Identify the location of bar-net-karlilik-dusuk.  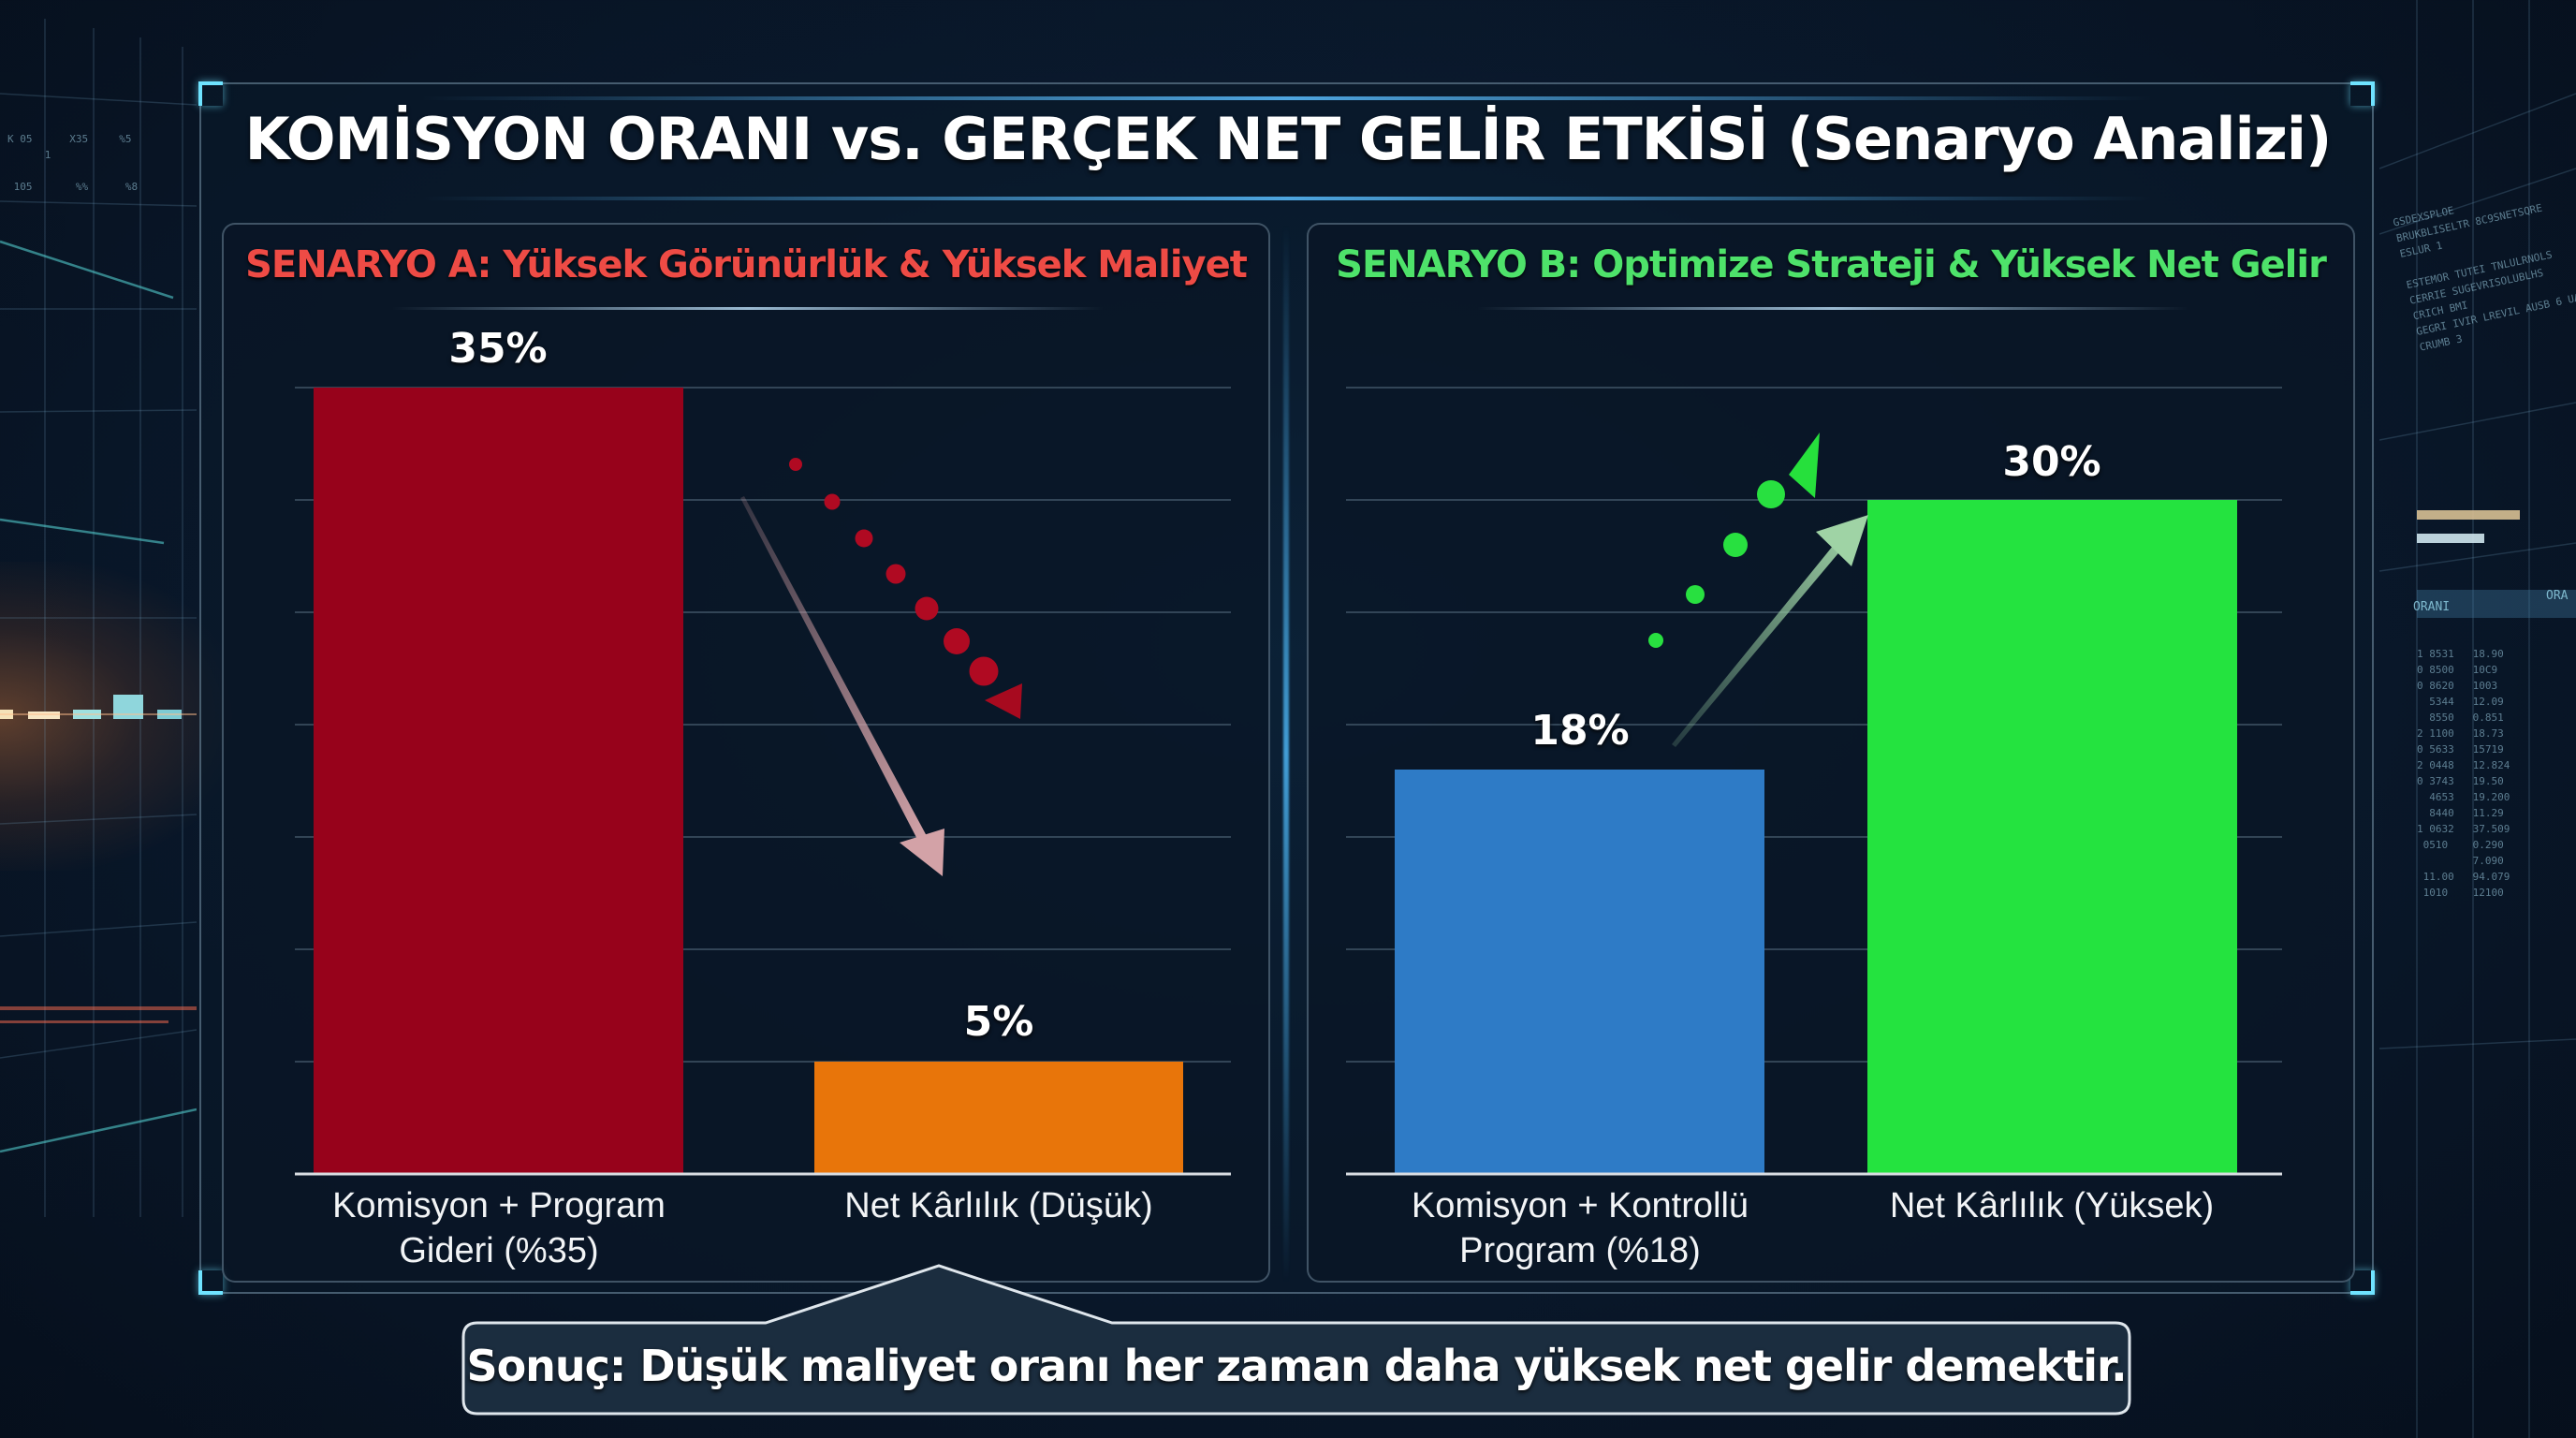
(998, 1118).